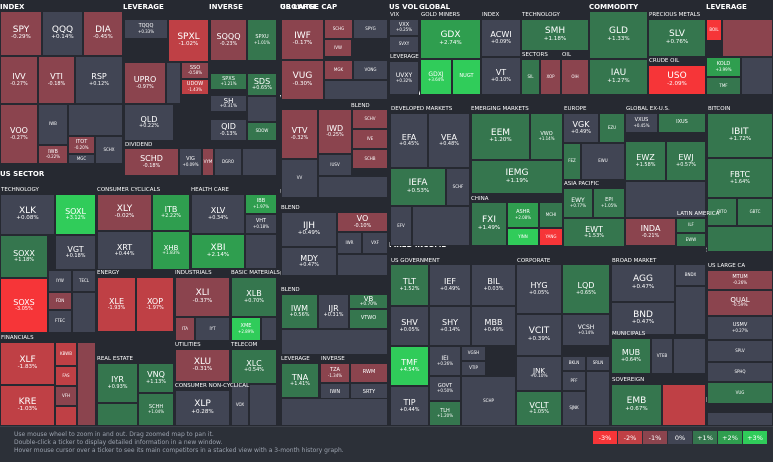 The height and width of the screenshot is (462, 773). I want to click on ticker-xme: XME +2.89%, so click(246, 329).